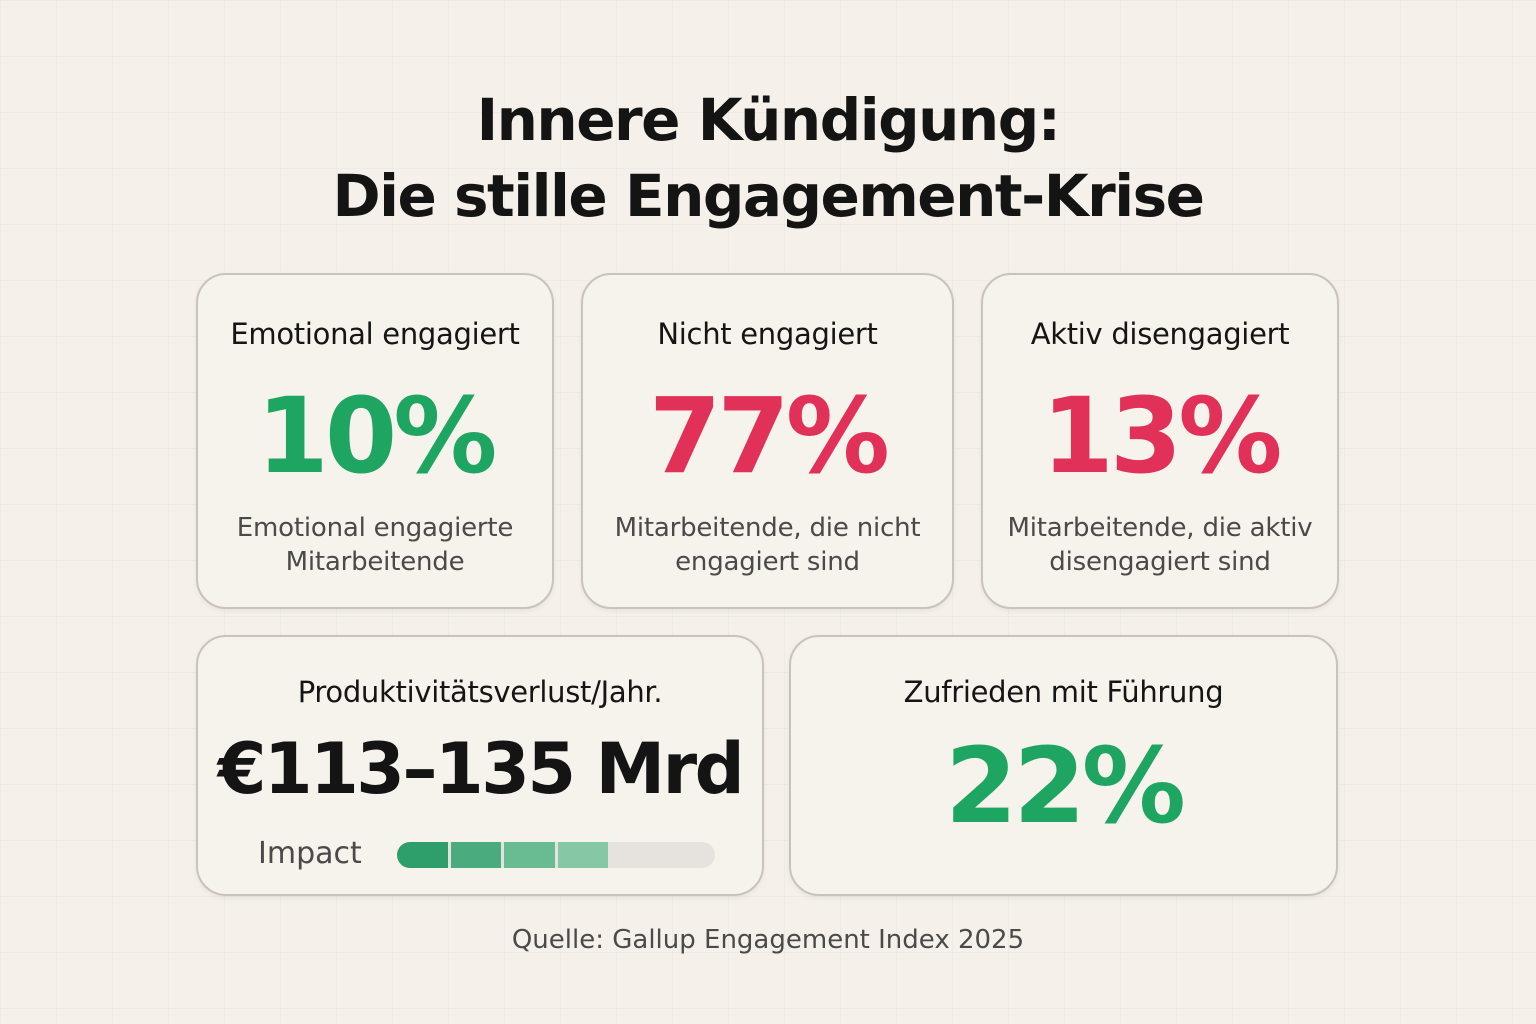  What do you see at coordinates (768, 196) in the screenshot?
I see `title-line-2: Die stille Engagement-Krise` at bounding box center [768, 196].